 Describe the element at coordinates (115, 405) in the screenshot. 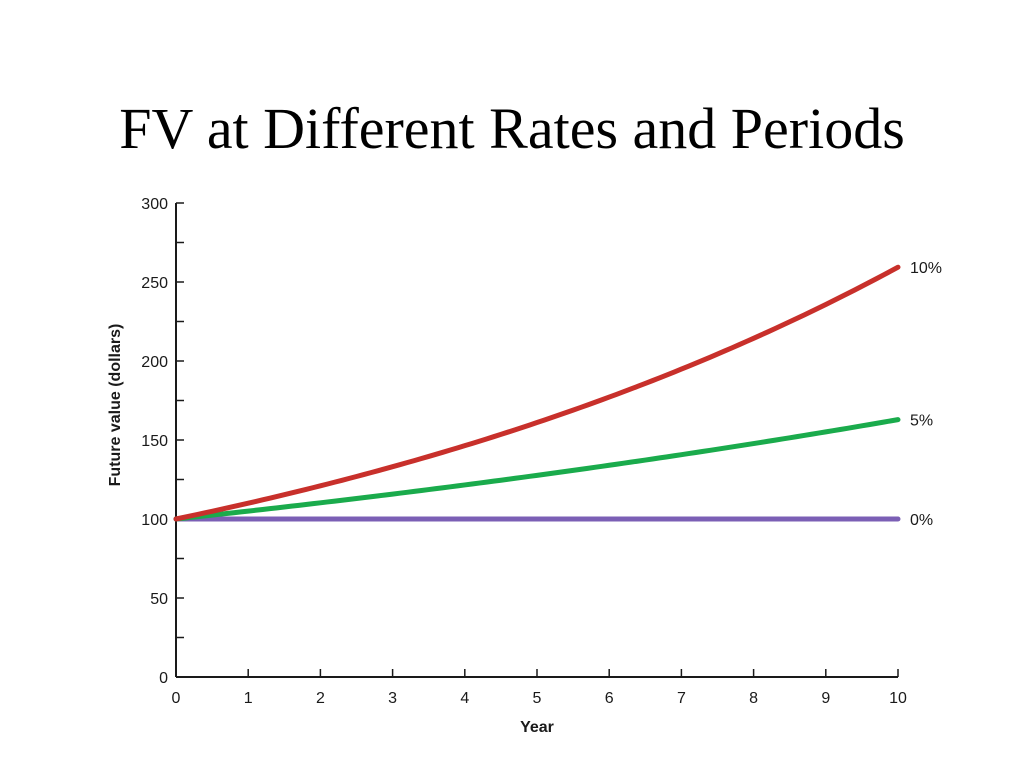

I see `y-axis-title: Future value (dollars)` at that location.